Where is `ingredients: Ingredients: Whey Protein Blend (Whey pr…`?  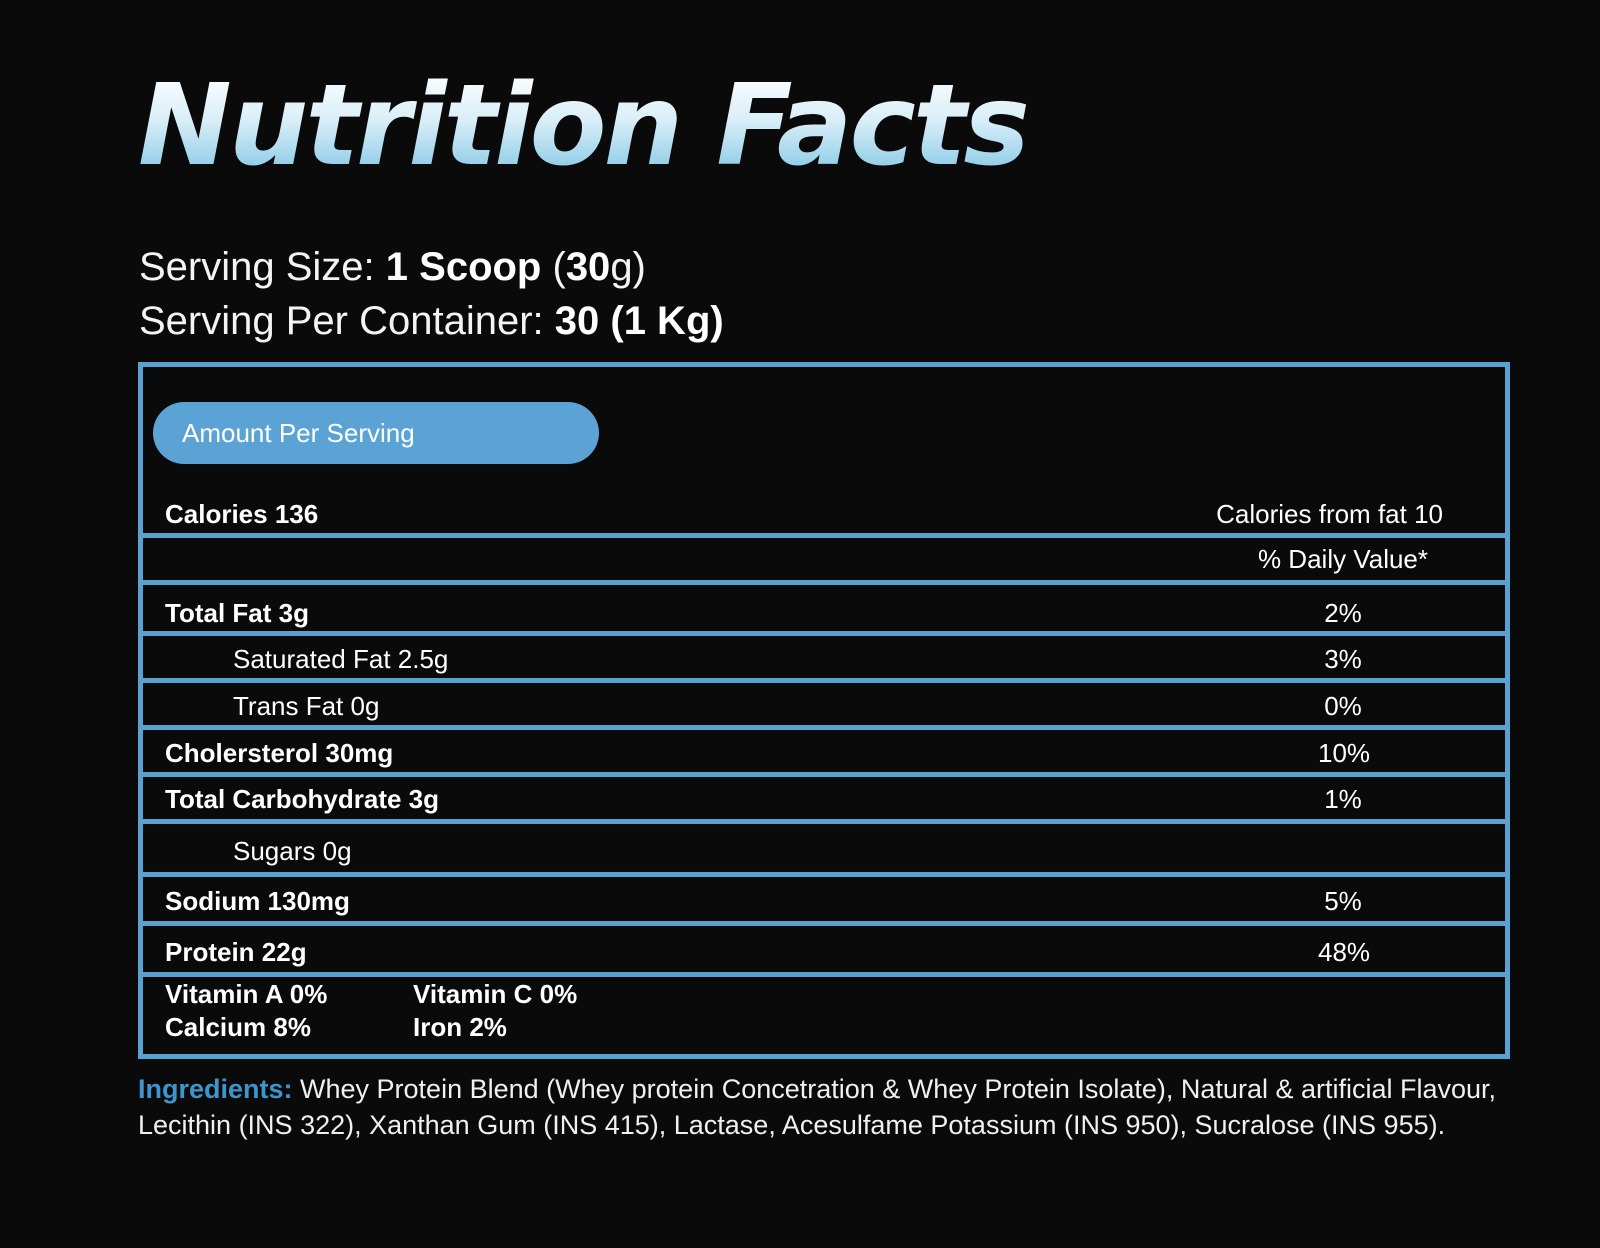 ingredients: Ingredients: Whey Protein Blend (Whey pr… is located at coordinates (838, 1107).